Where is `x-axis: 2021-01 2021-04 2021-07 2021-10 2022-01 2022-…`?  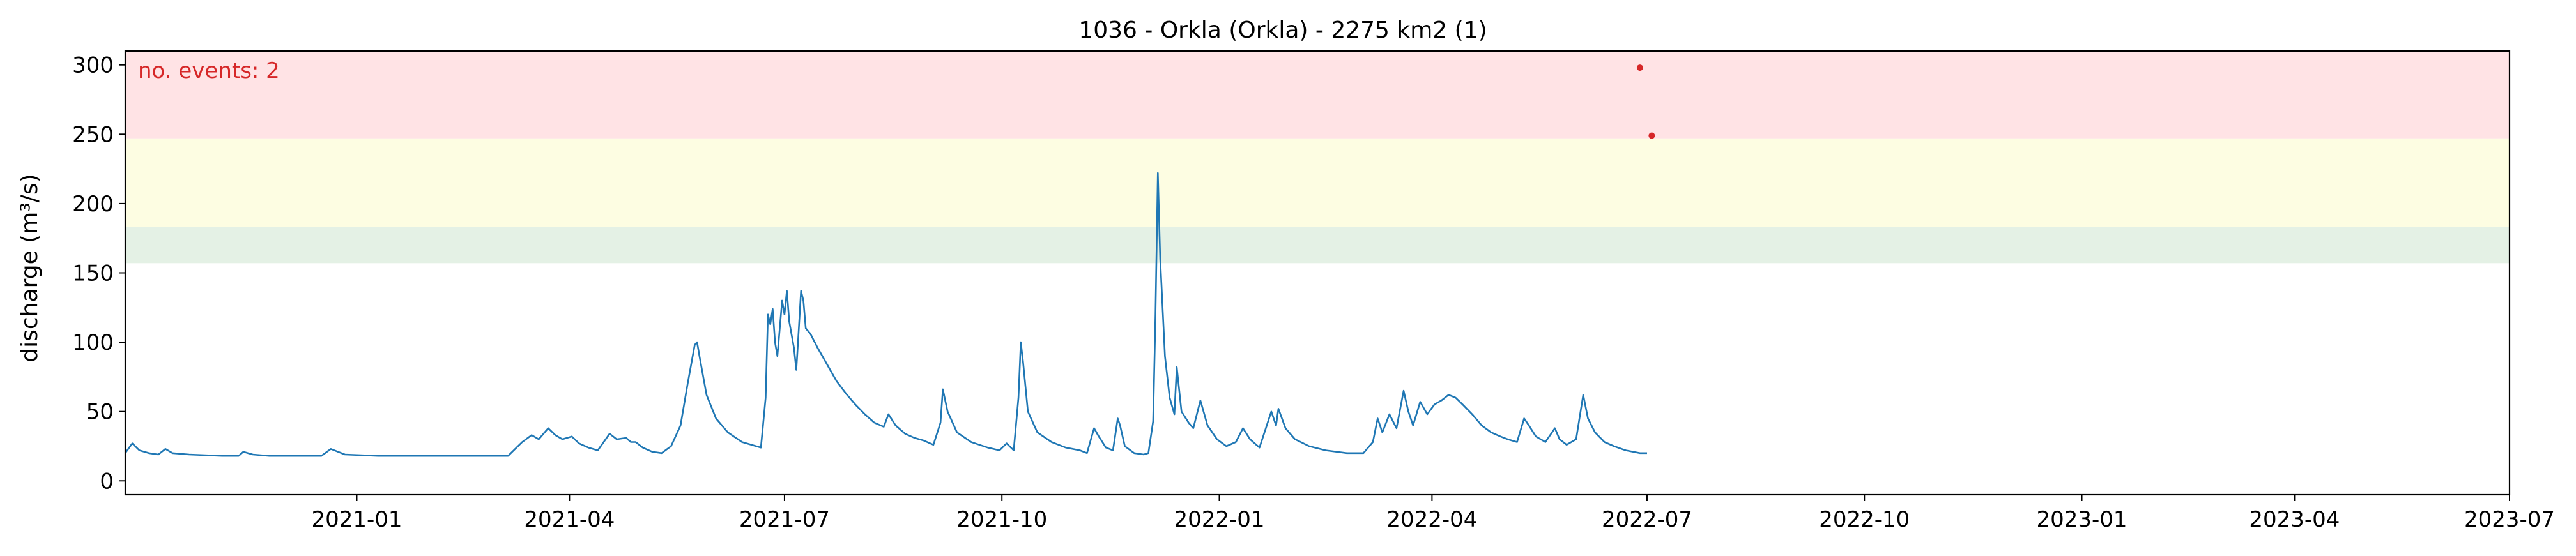 x-axis: 2021-01 2021-04 2021-07 2021-10 2022-01 2022-… is located at coordinates (1433, 514).